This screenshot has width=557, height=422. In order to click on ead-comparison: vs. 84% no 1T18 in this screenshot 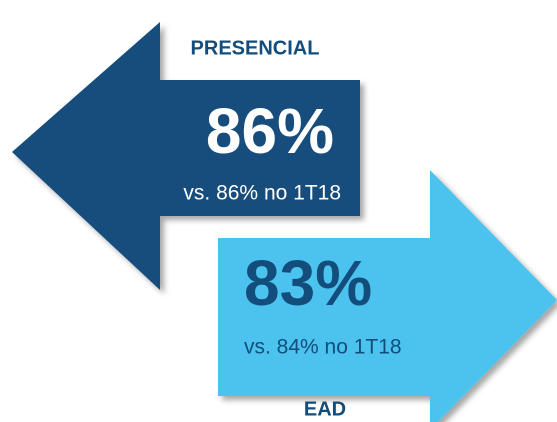, I will do `click(323, 347)`.